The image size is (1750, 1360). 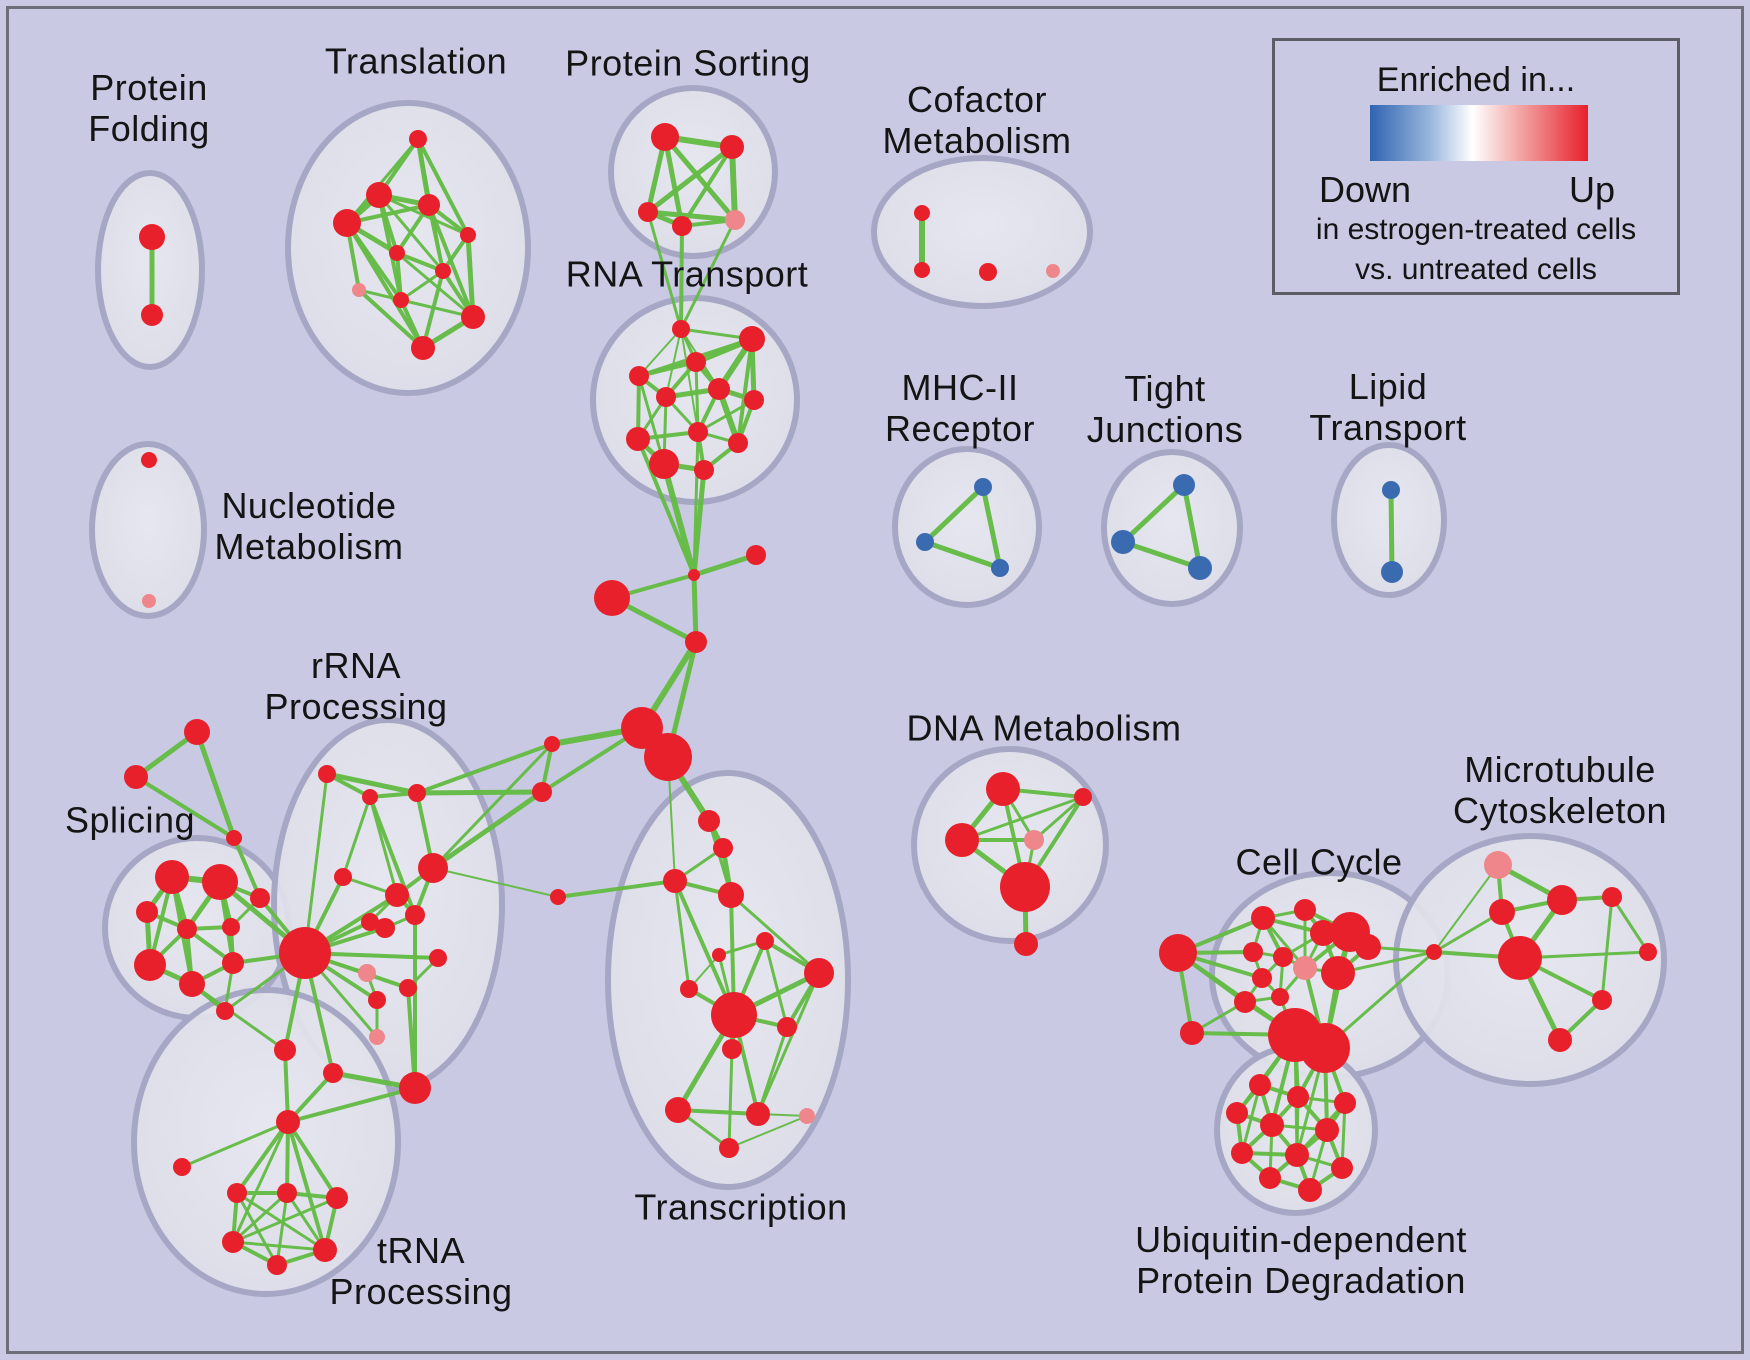 I want to click on gene-set-node-s8, so click(x=192, y=984).